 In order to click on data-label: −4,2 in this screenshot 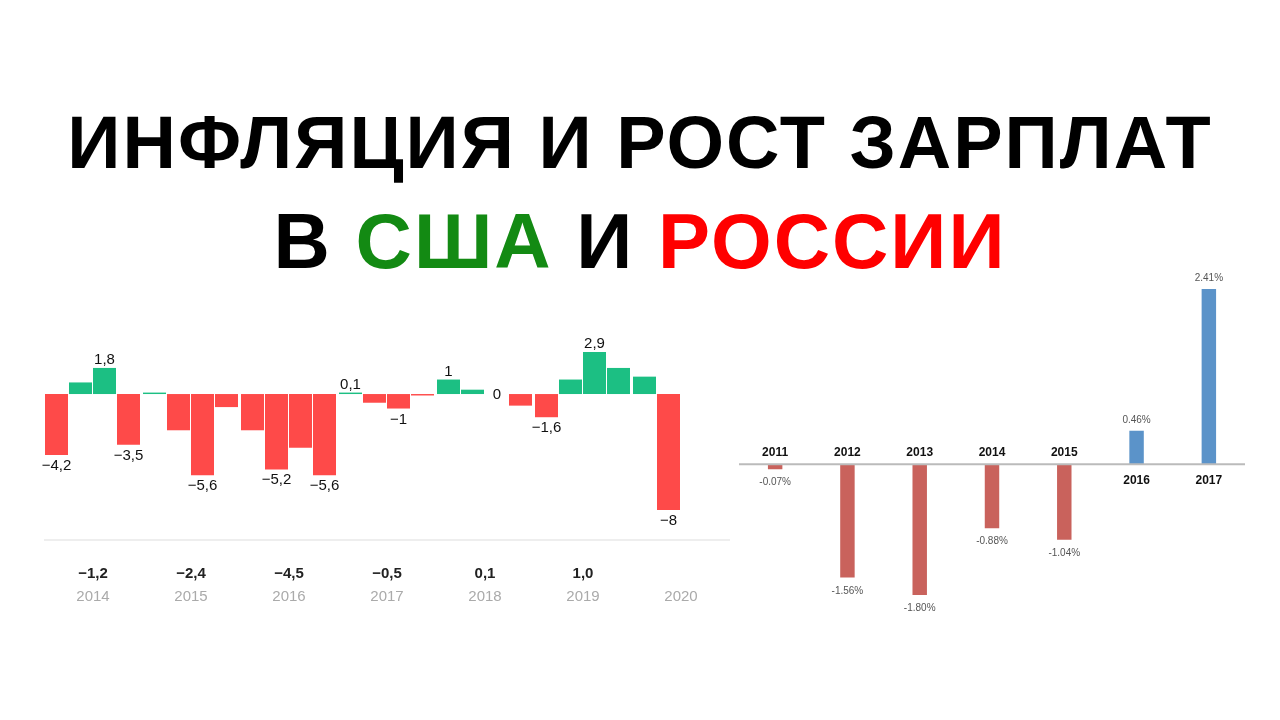, I will do `click(56, 464)`.